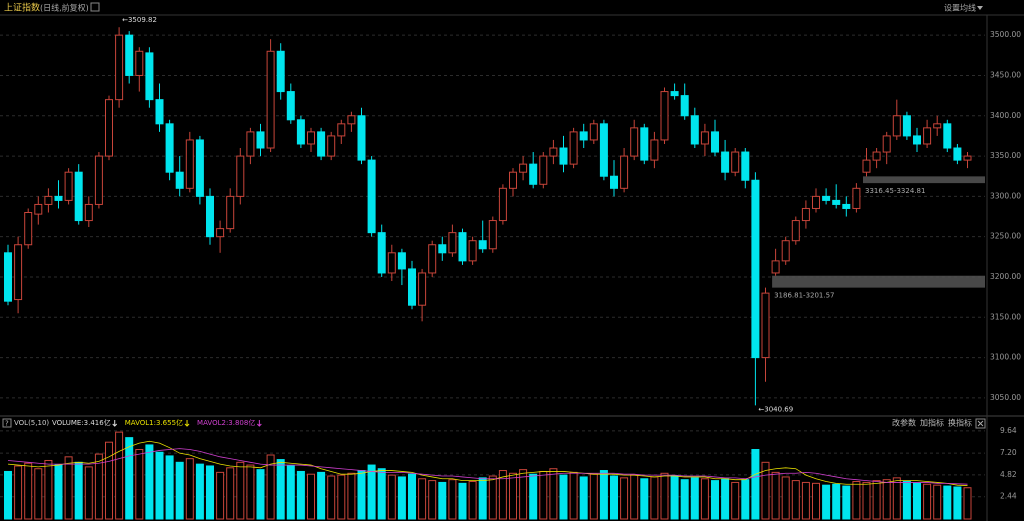 This screenshot has height=521, width=1024. What do you see at coordinates (7, 423) in the screenshot?
I see `help-icon` at bounding box center [7, 423].